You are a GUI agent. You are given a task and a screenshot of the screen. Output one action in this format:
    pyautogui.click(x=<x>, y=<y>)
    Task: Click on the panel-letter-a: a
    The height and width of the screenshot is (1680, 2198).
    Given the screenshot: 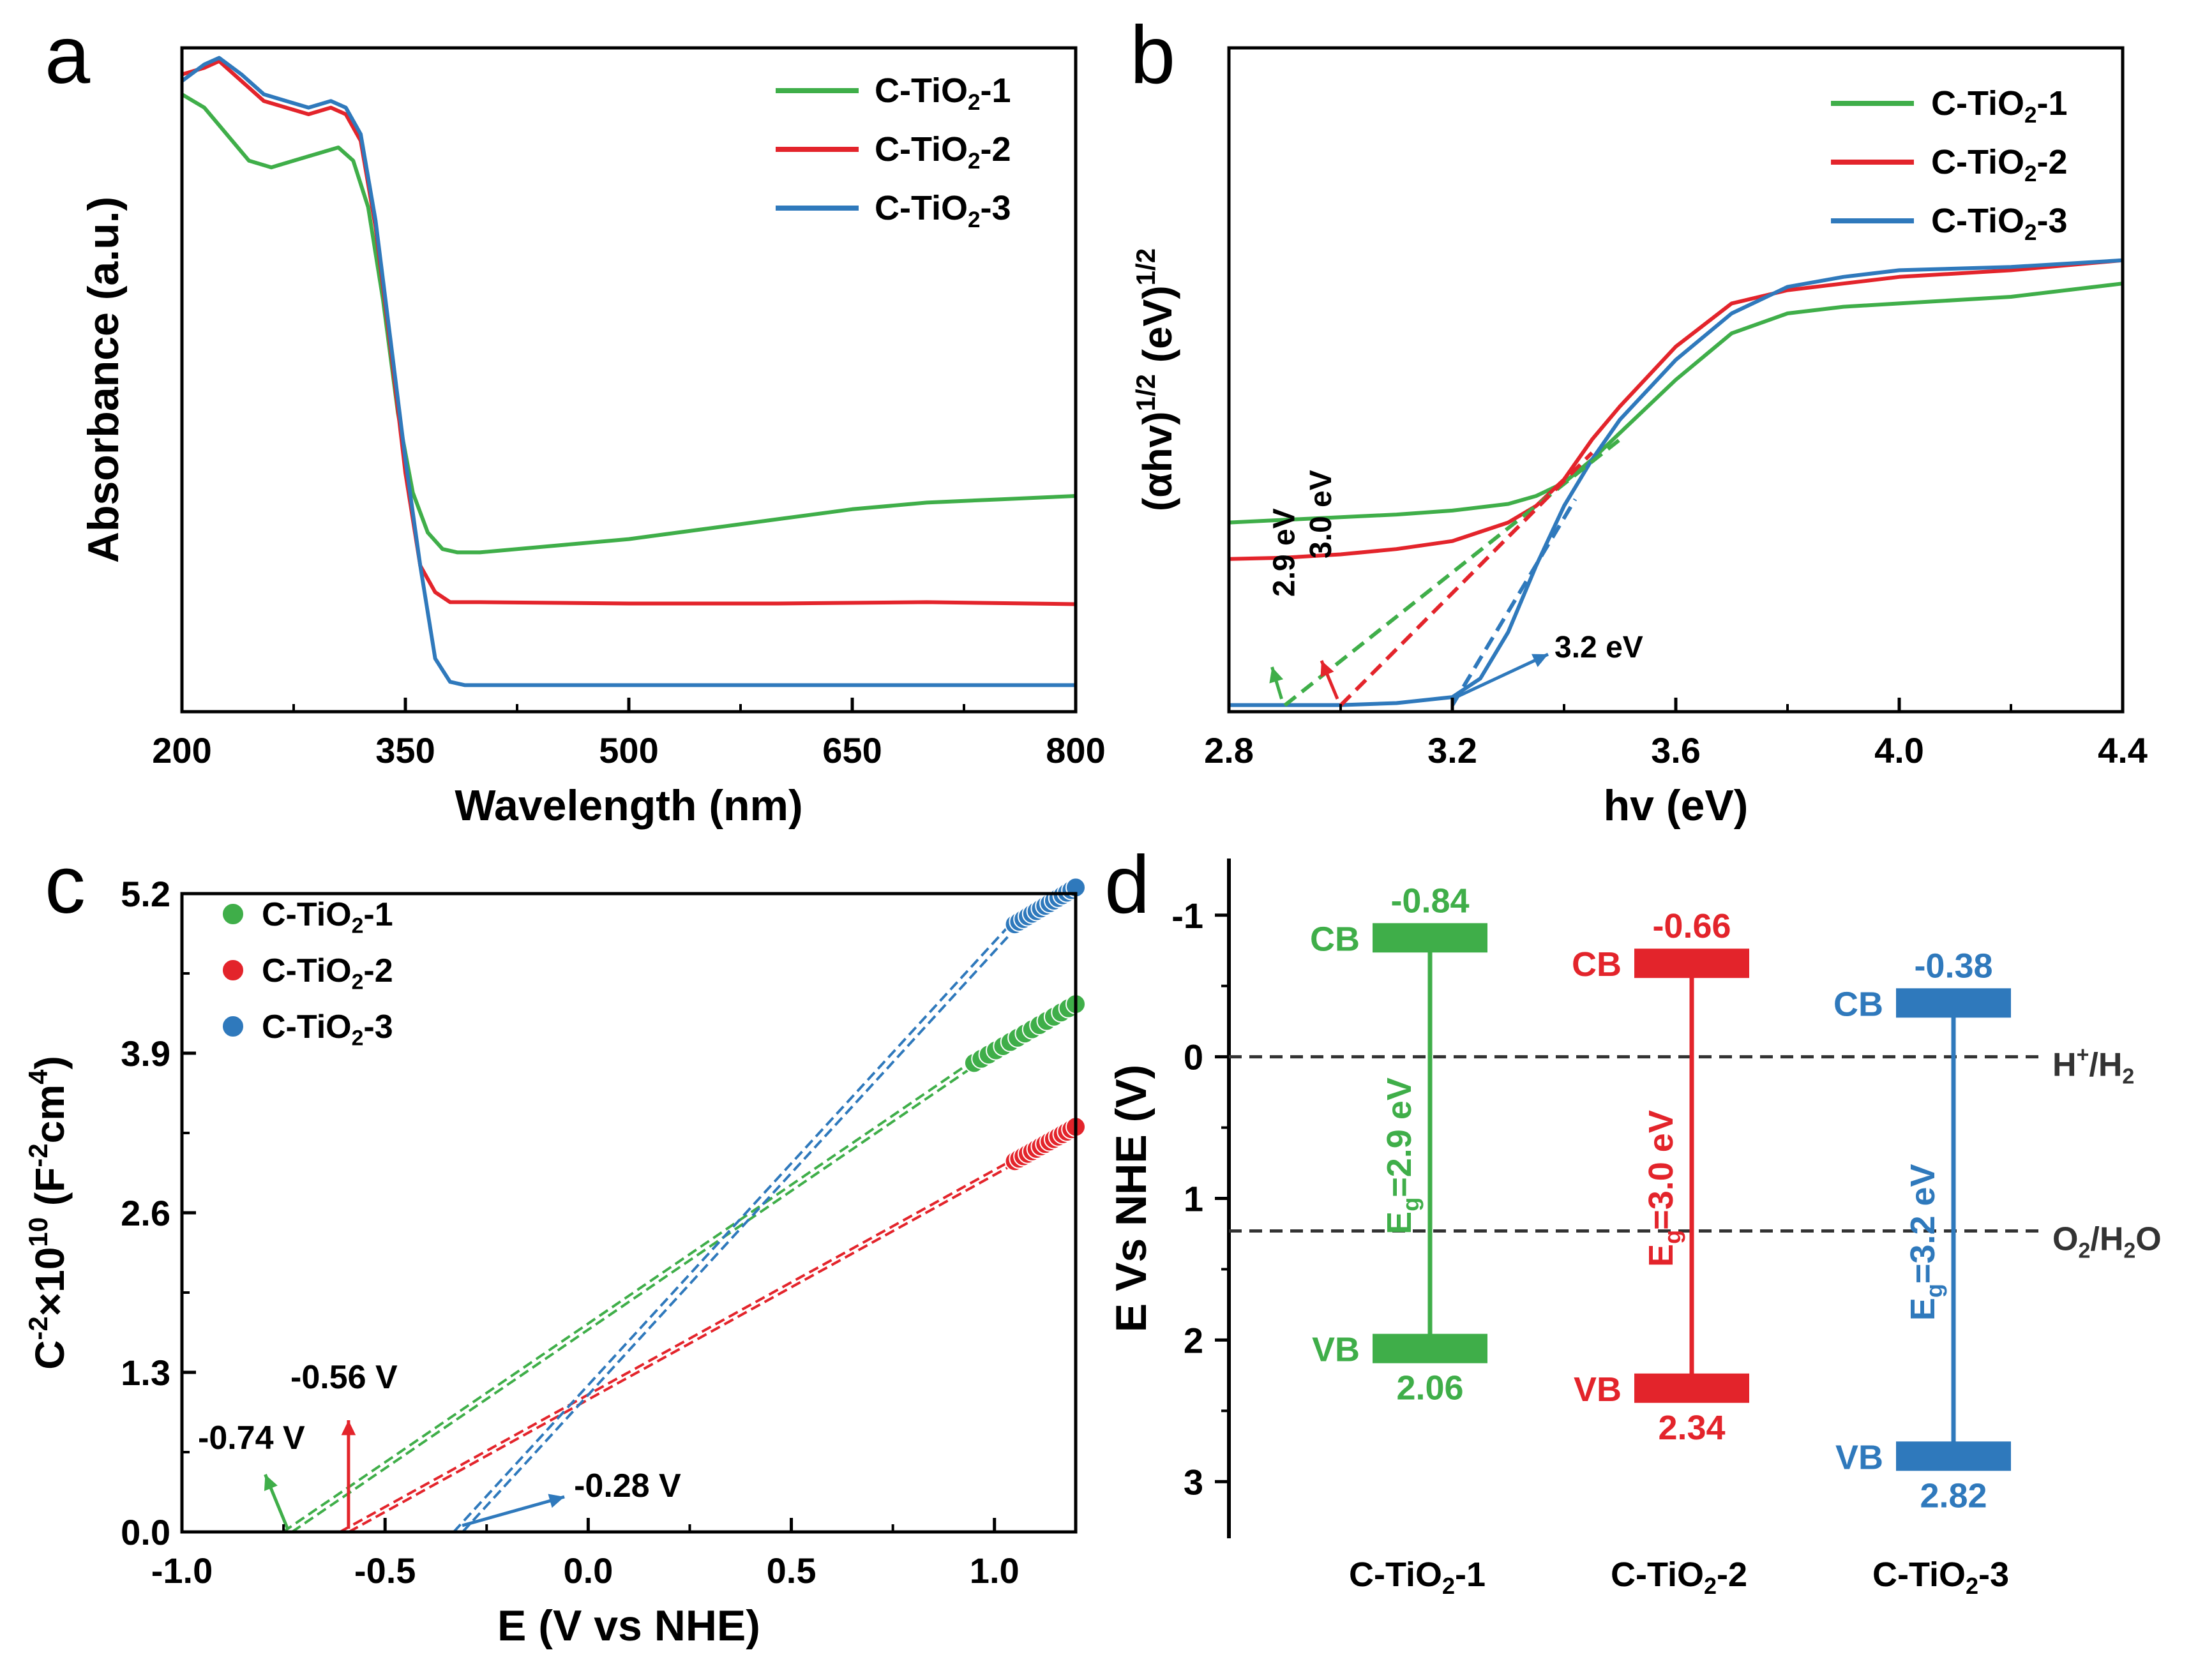 What is the action you would take?
    pyautogui.click(x=68, y=56)
    